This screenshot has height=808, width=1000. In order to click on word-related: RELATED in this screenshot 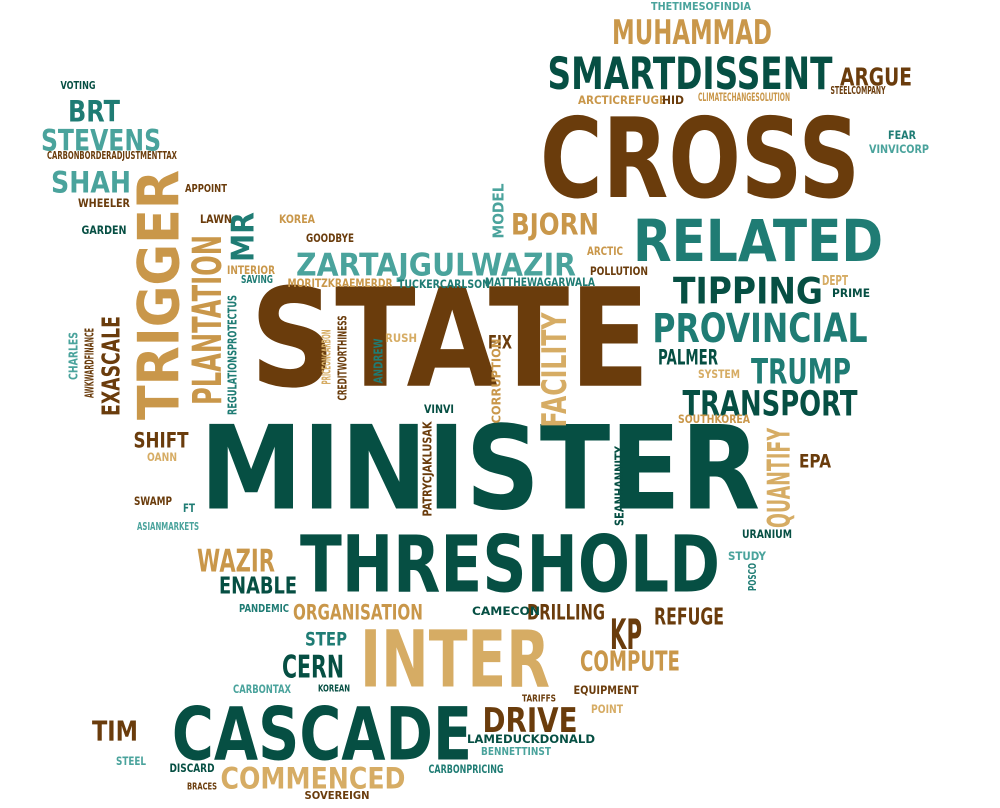, I will do `click(758, 241)`.